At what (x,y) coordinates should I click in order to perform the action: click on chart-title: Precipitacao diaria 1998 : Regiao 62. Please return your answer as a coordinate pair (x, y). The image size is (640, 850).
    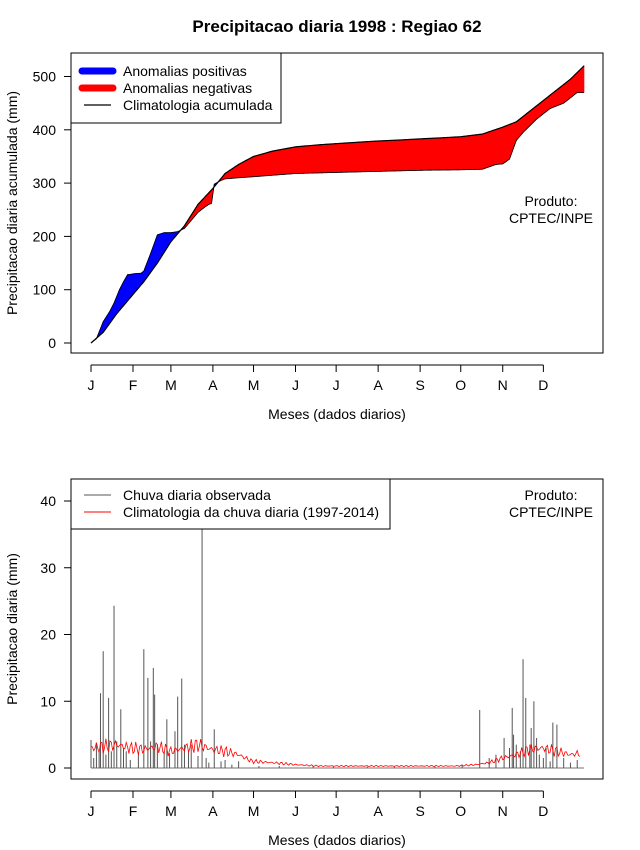
    Looking at the image, I should click on (336, 26).